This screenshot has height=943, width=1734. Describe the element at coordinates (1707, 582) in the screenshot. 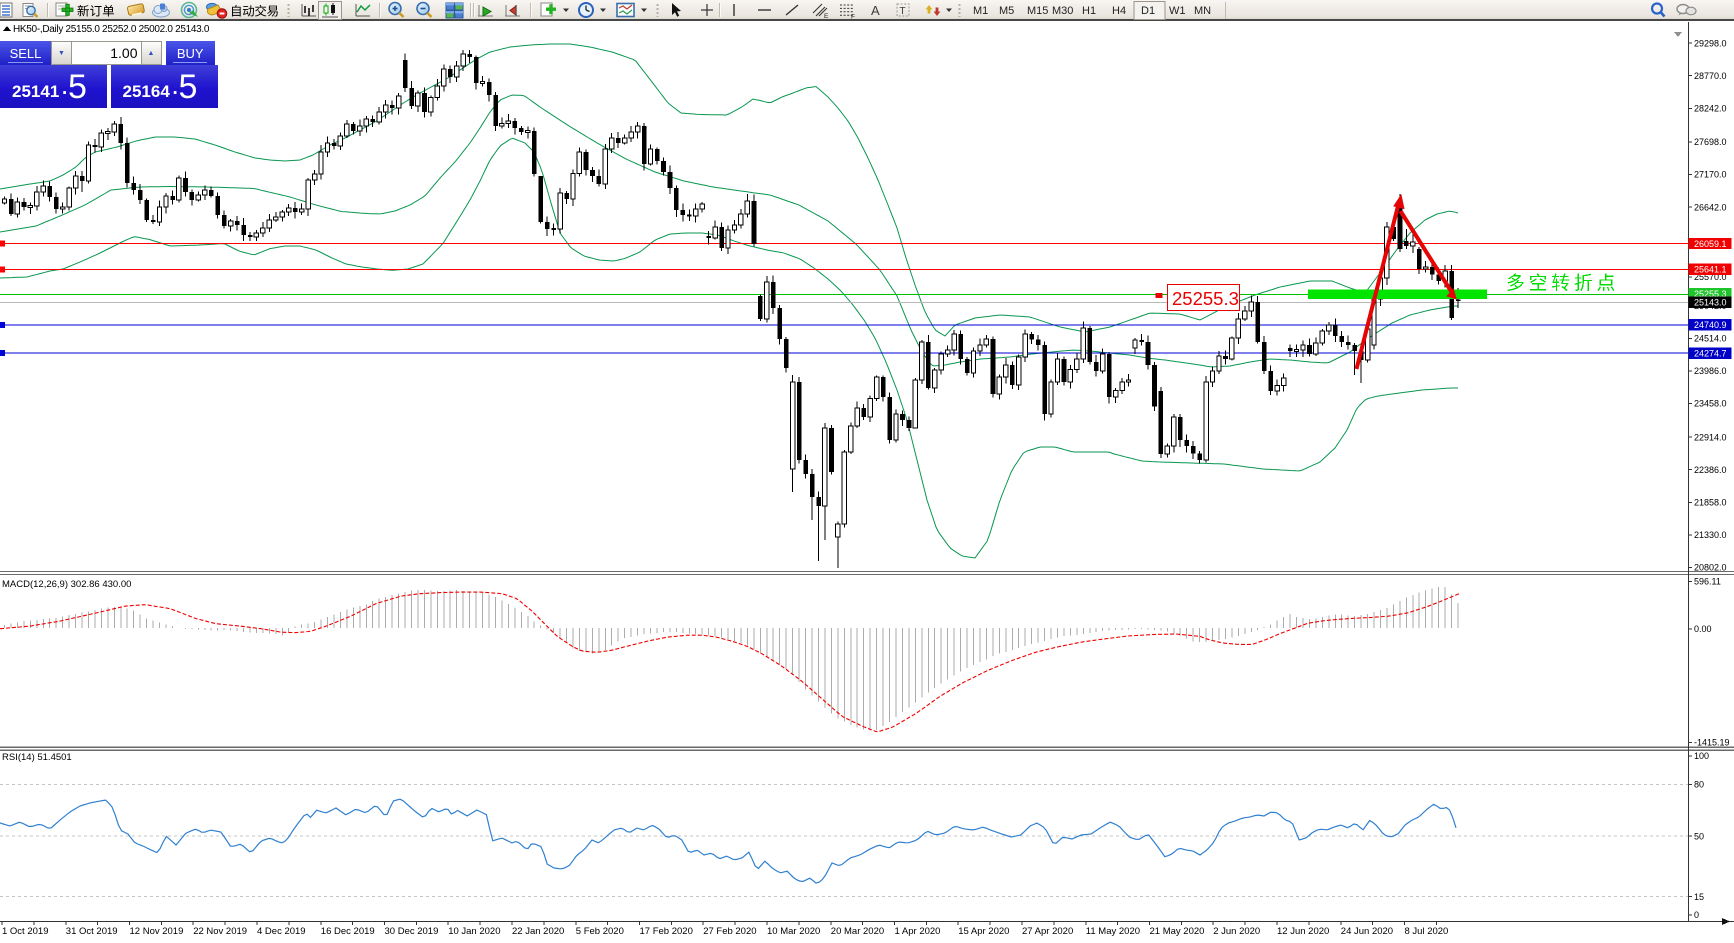

I see `svg-text: 596.11` at that location.